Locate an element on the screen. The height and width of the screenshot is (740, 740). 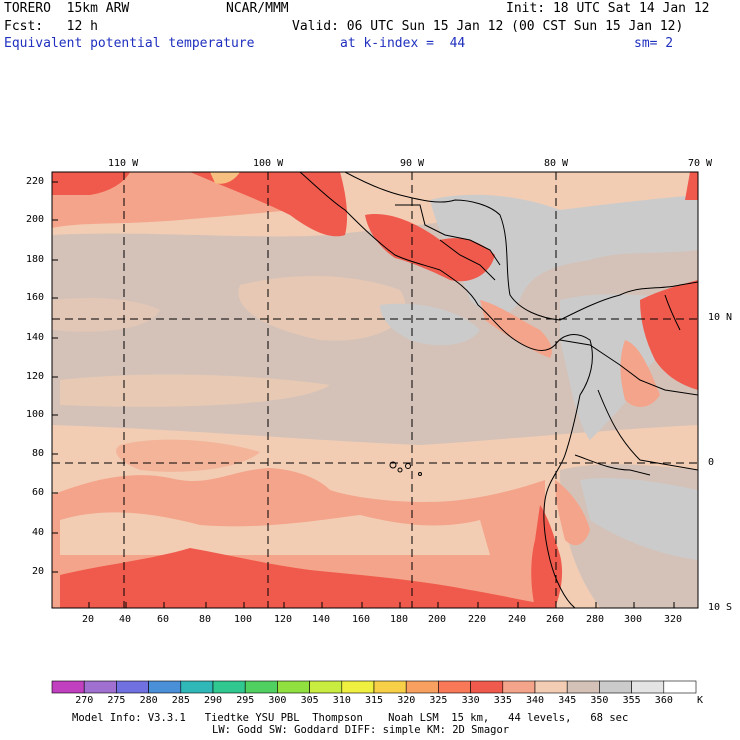
y-label: 120 is located at coordinates (35, 376).